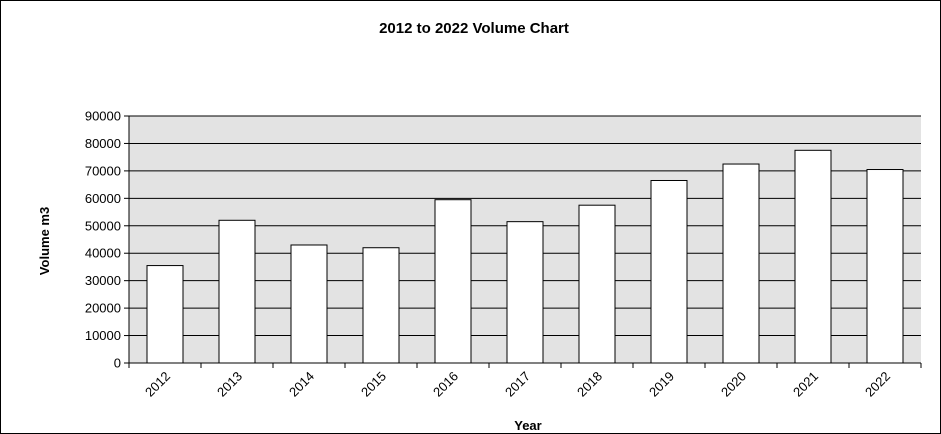 This screenshot has width=941, height=434. I want to click on bar-2014, so click(309, 304).